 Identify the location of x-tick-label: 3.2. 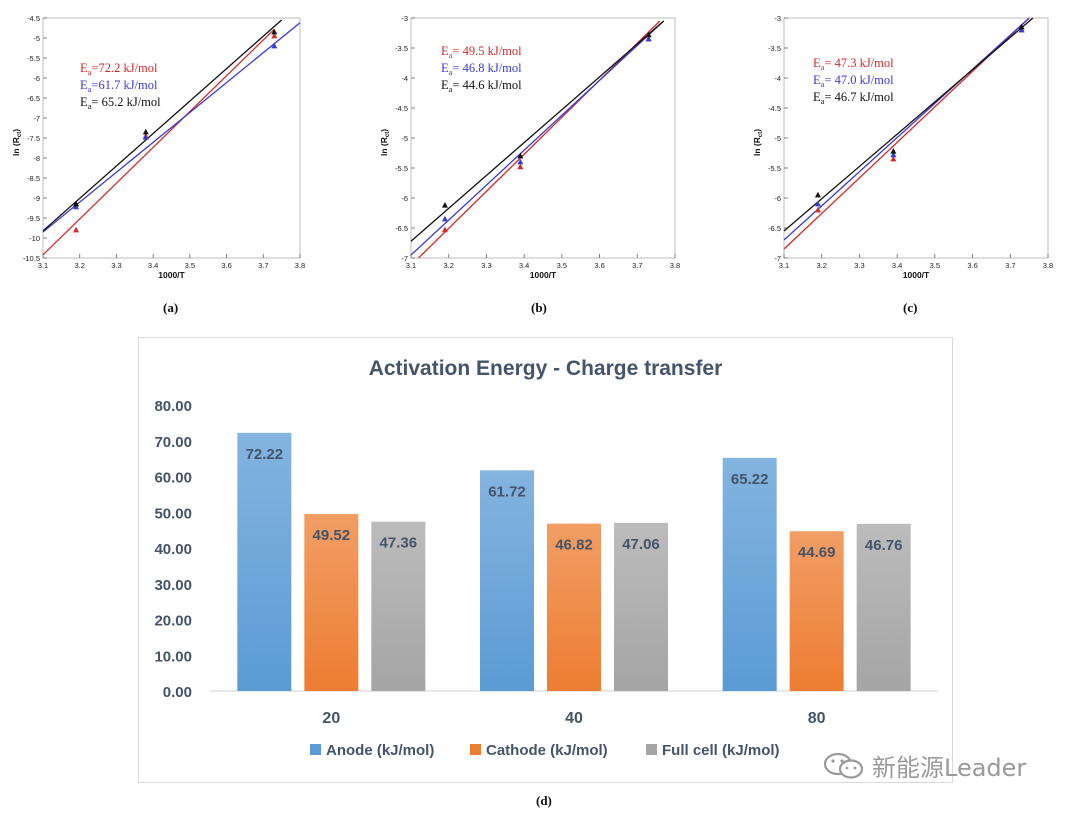
(448, 265).